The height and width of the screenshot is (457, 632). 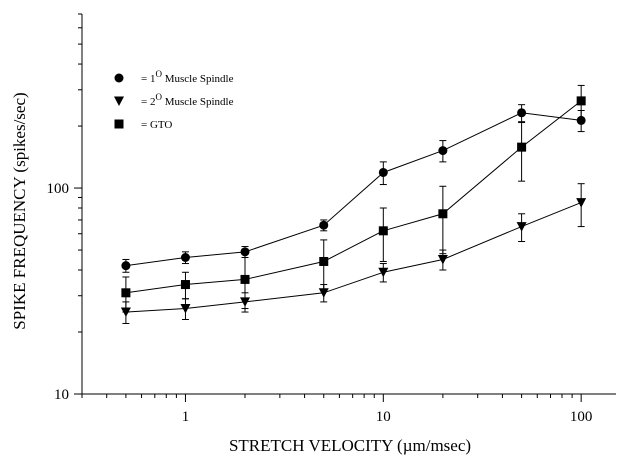 What do you see at coordinates (581, 417) in the screenshot?
I see `x-tick-label: 100` at bounding box center [581, 417].